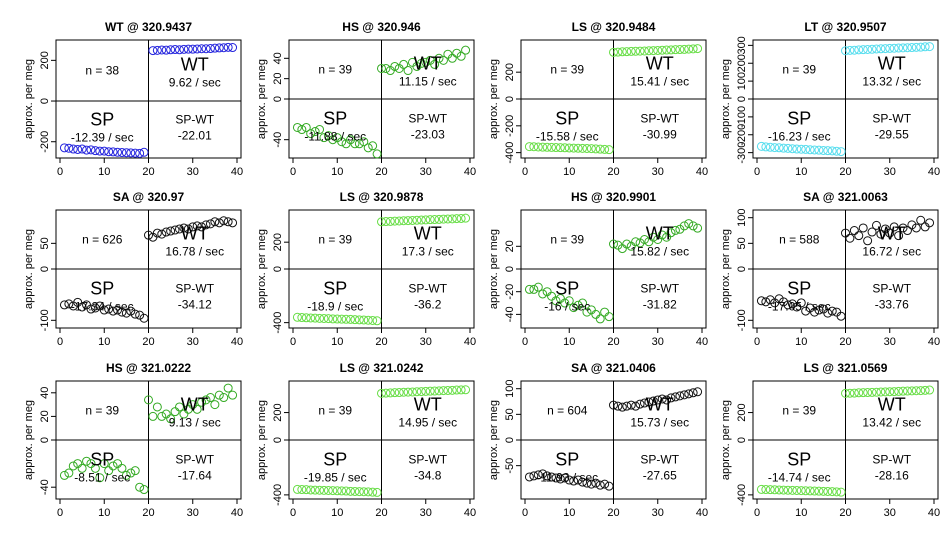 This screenshot has height=550, width=950. I want to click on y-tick-label: 100, so click(510, 389).